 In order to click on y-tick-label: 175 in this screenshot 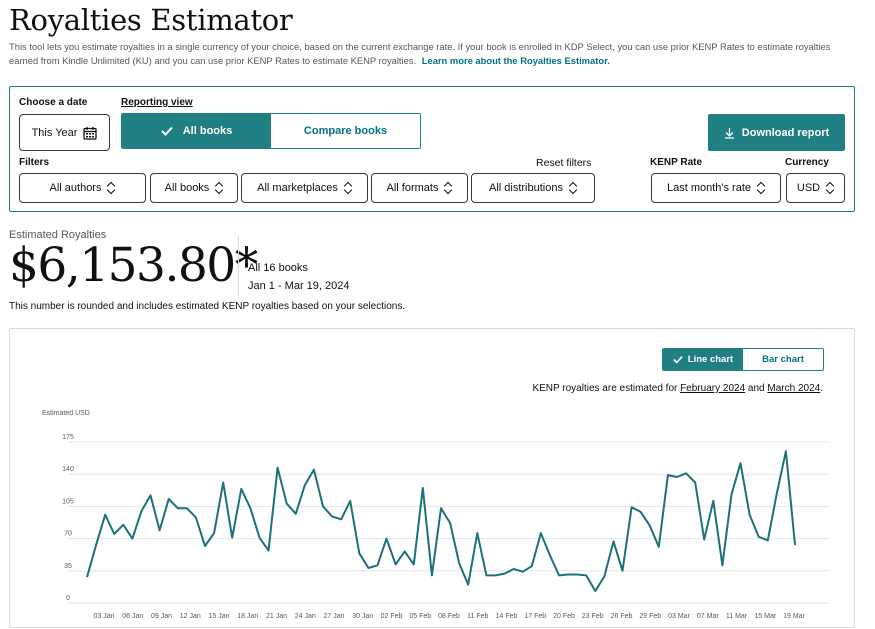, I will do `click(68, 437)`.